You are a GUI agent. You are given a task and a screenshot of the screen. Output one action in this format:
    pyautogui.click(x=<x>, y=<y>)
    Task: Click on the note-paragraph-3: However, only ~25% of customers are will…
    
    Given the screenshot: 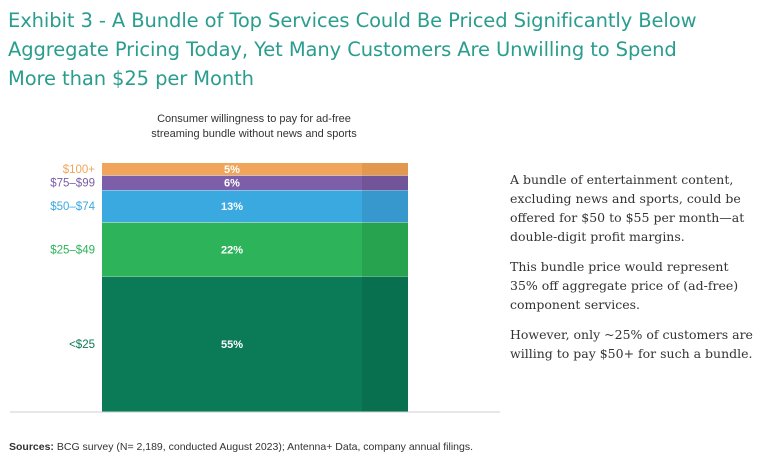 What is the action you would take?
    pyautogui.click(x=631, y=344)
    